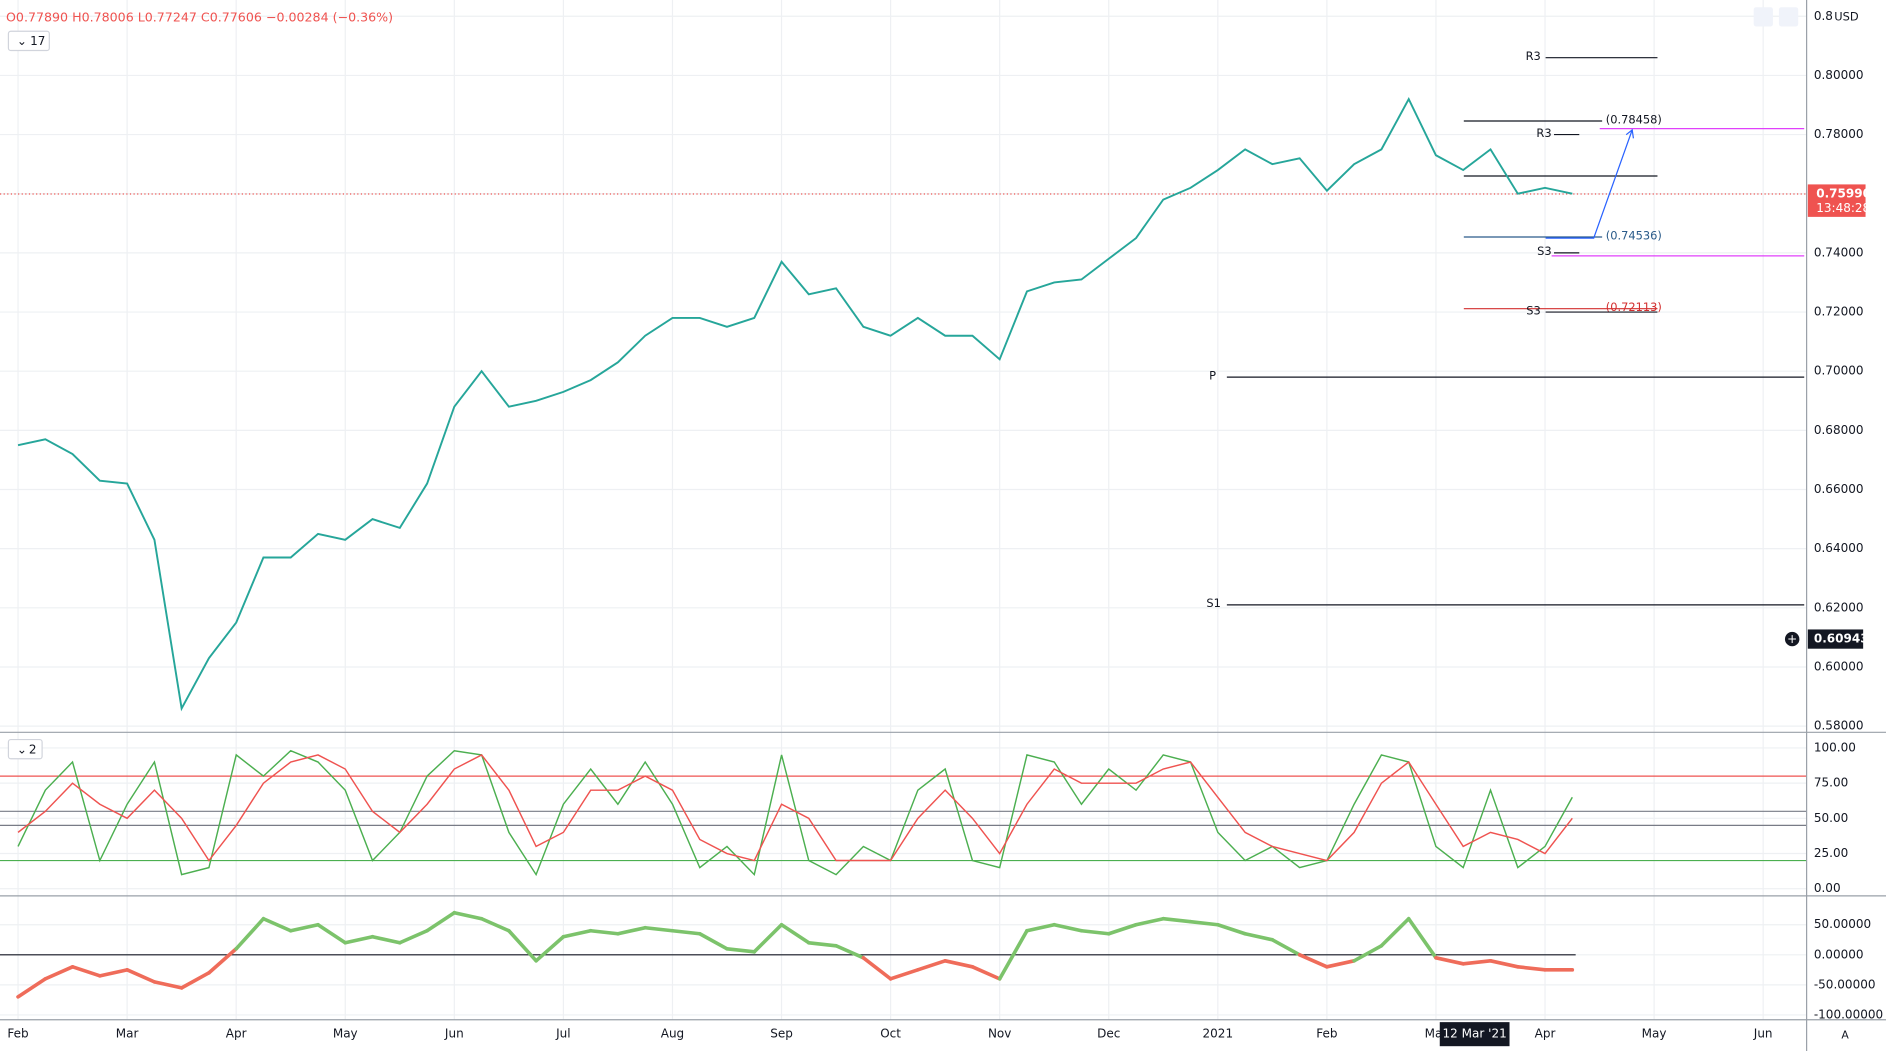 This screenshot has width=1886, height=1051. What do you see at coordinates (1788, 17) in the screenshot?
I see `reset-button` at bounding box center [1788, 17].